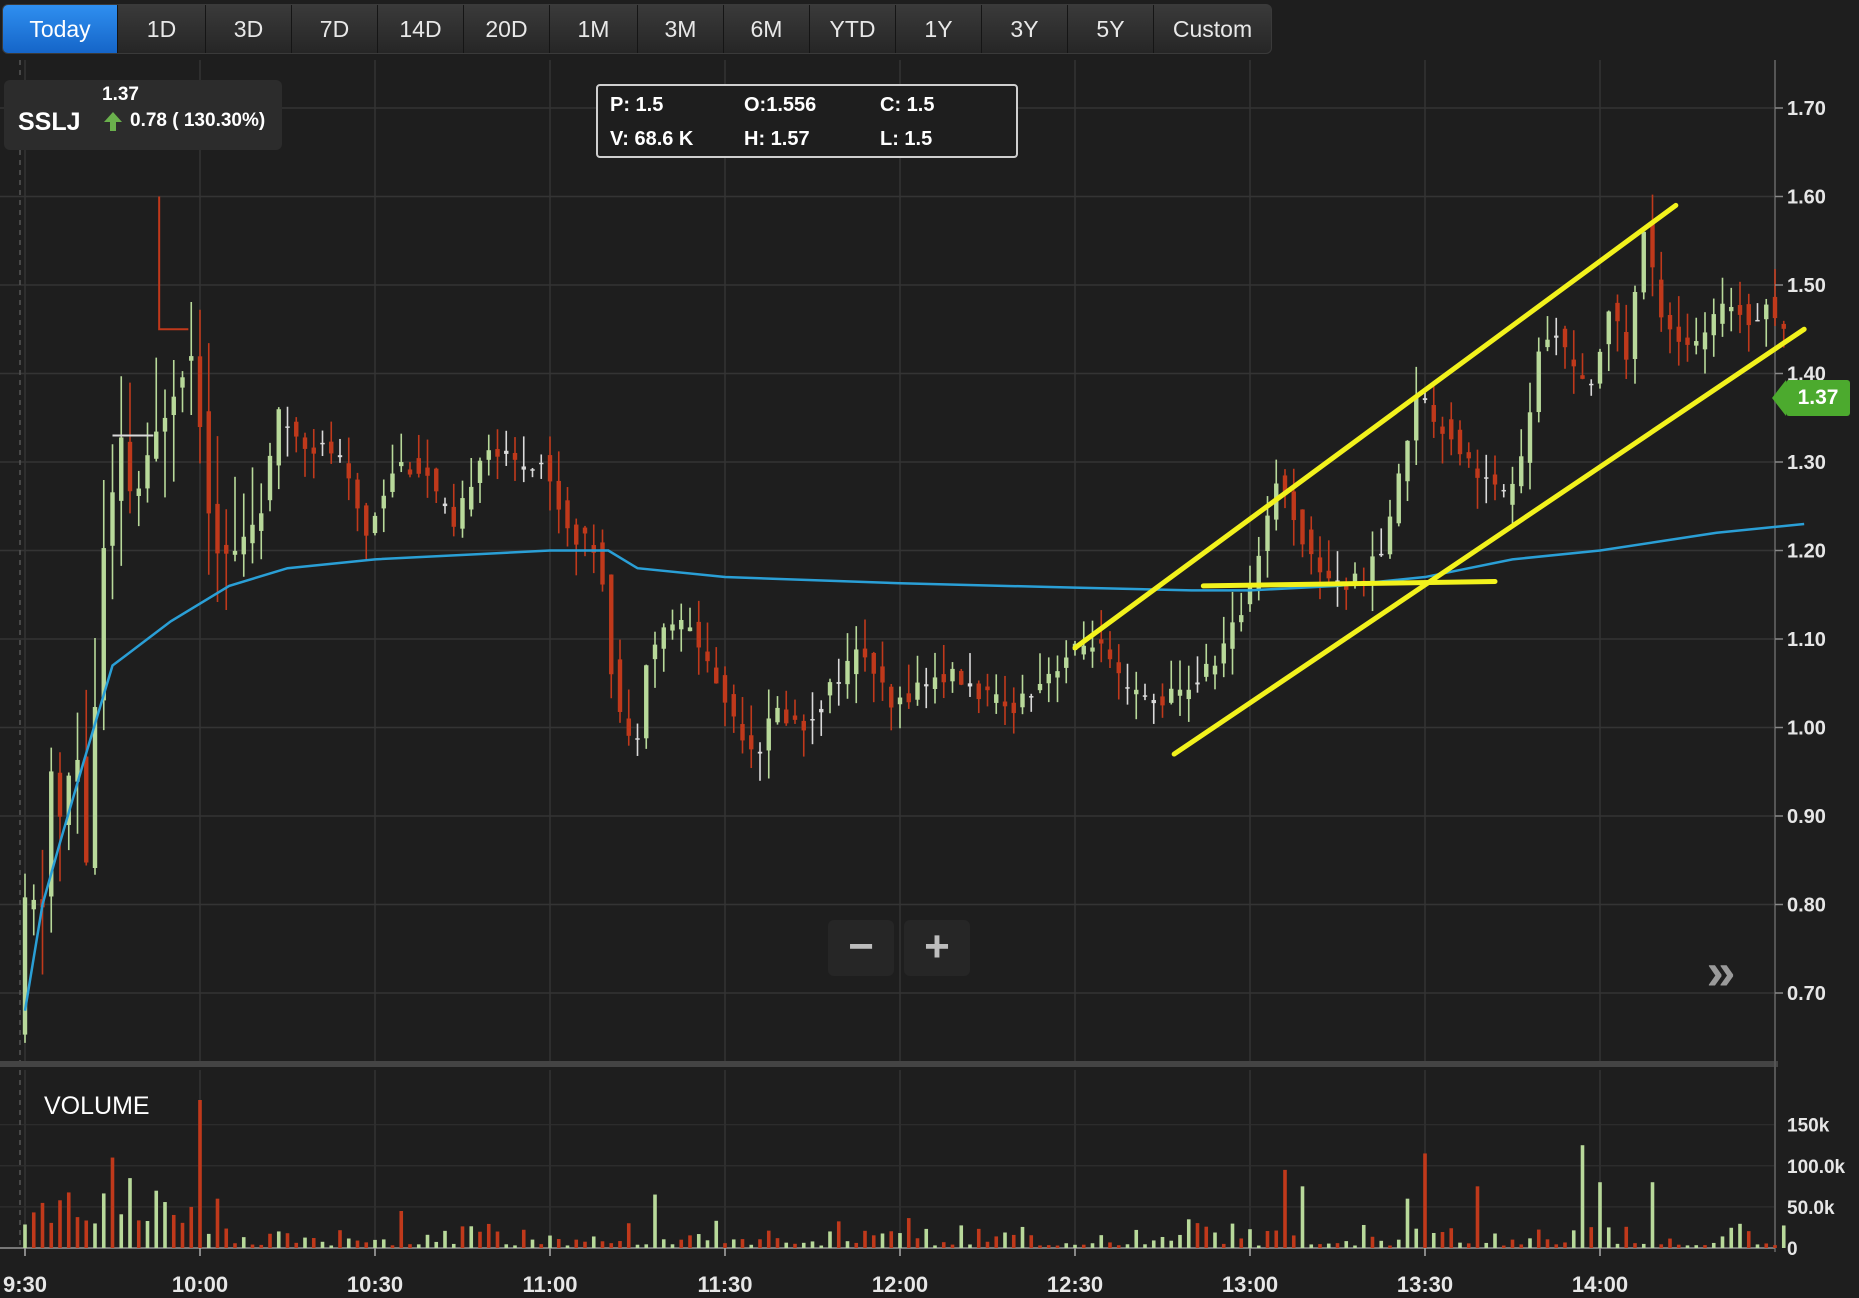 Image resolution: width=1859 pixels, height=1298 pixels. What do you see at coordinates (1212, 29) in the screenshot?
I see `tab-custom: Custom` at bounding box center [1212, 29].